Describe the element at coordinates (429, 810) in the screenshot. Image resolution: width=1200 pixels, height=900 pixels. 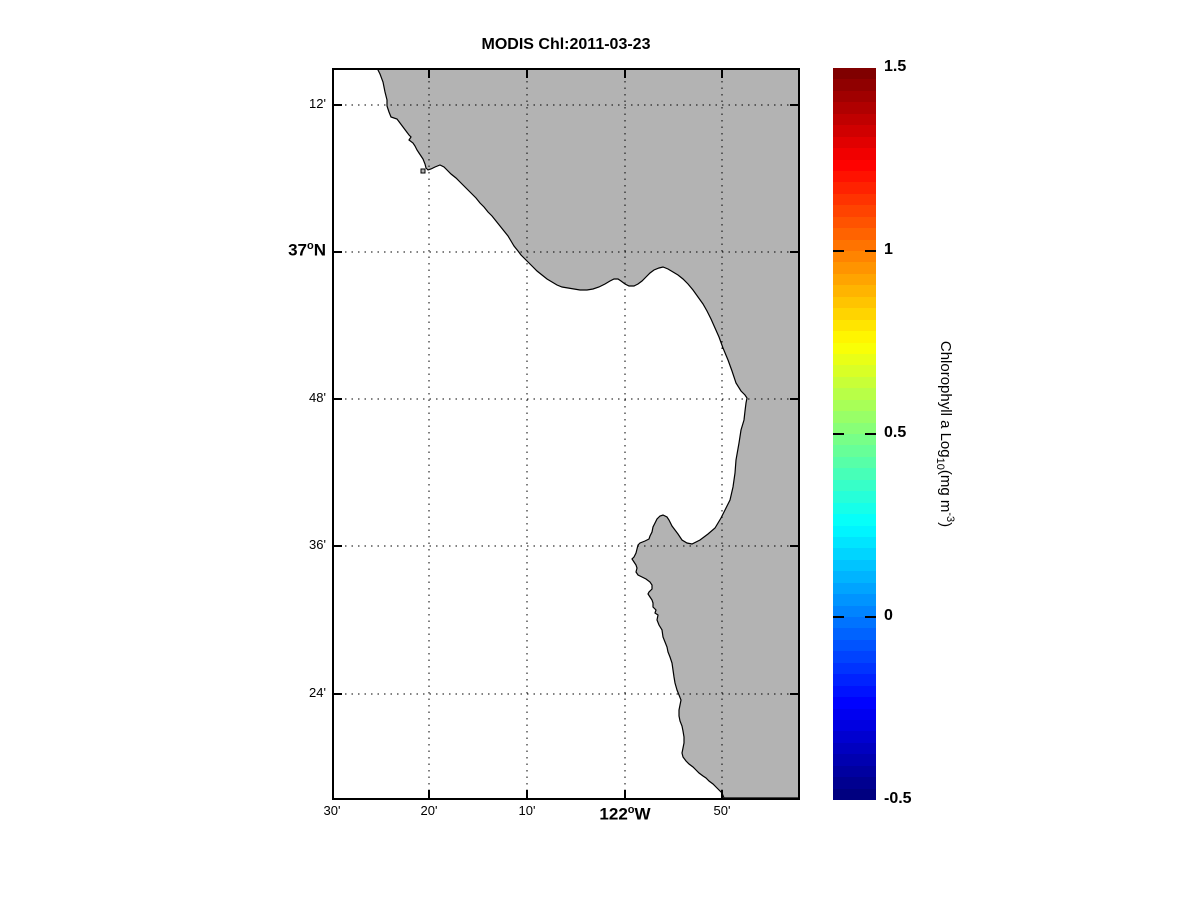
I see `x-tick-label: 20'` at that location.